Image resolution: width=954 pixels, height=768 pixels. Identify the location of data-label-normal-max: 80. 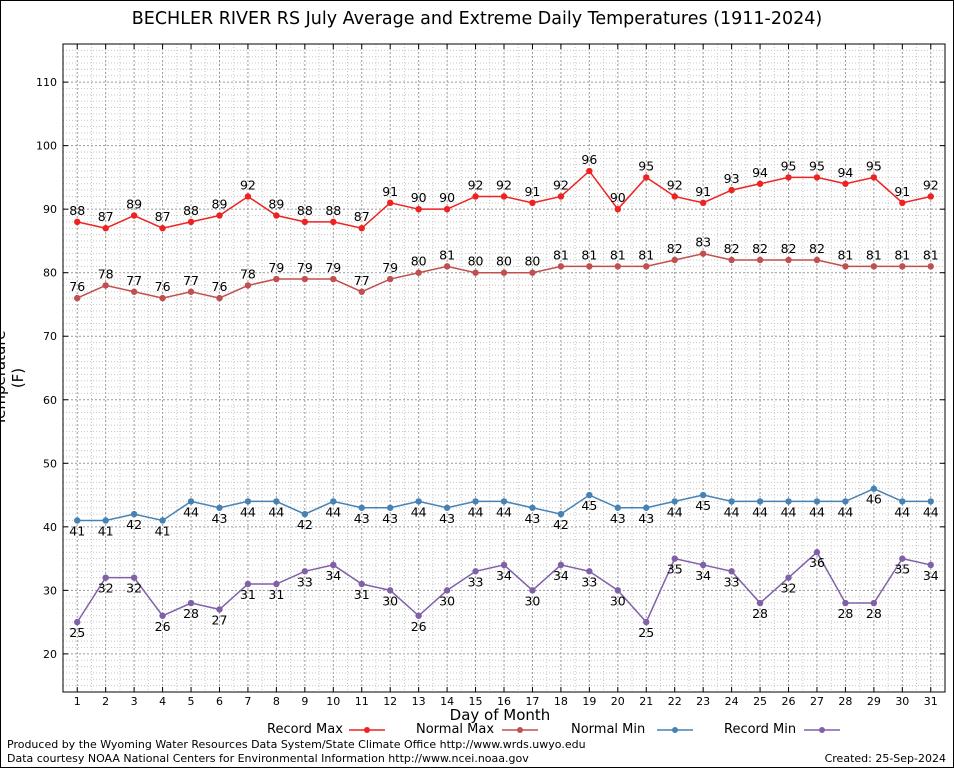
(476, 261).